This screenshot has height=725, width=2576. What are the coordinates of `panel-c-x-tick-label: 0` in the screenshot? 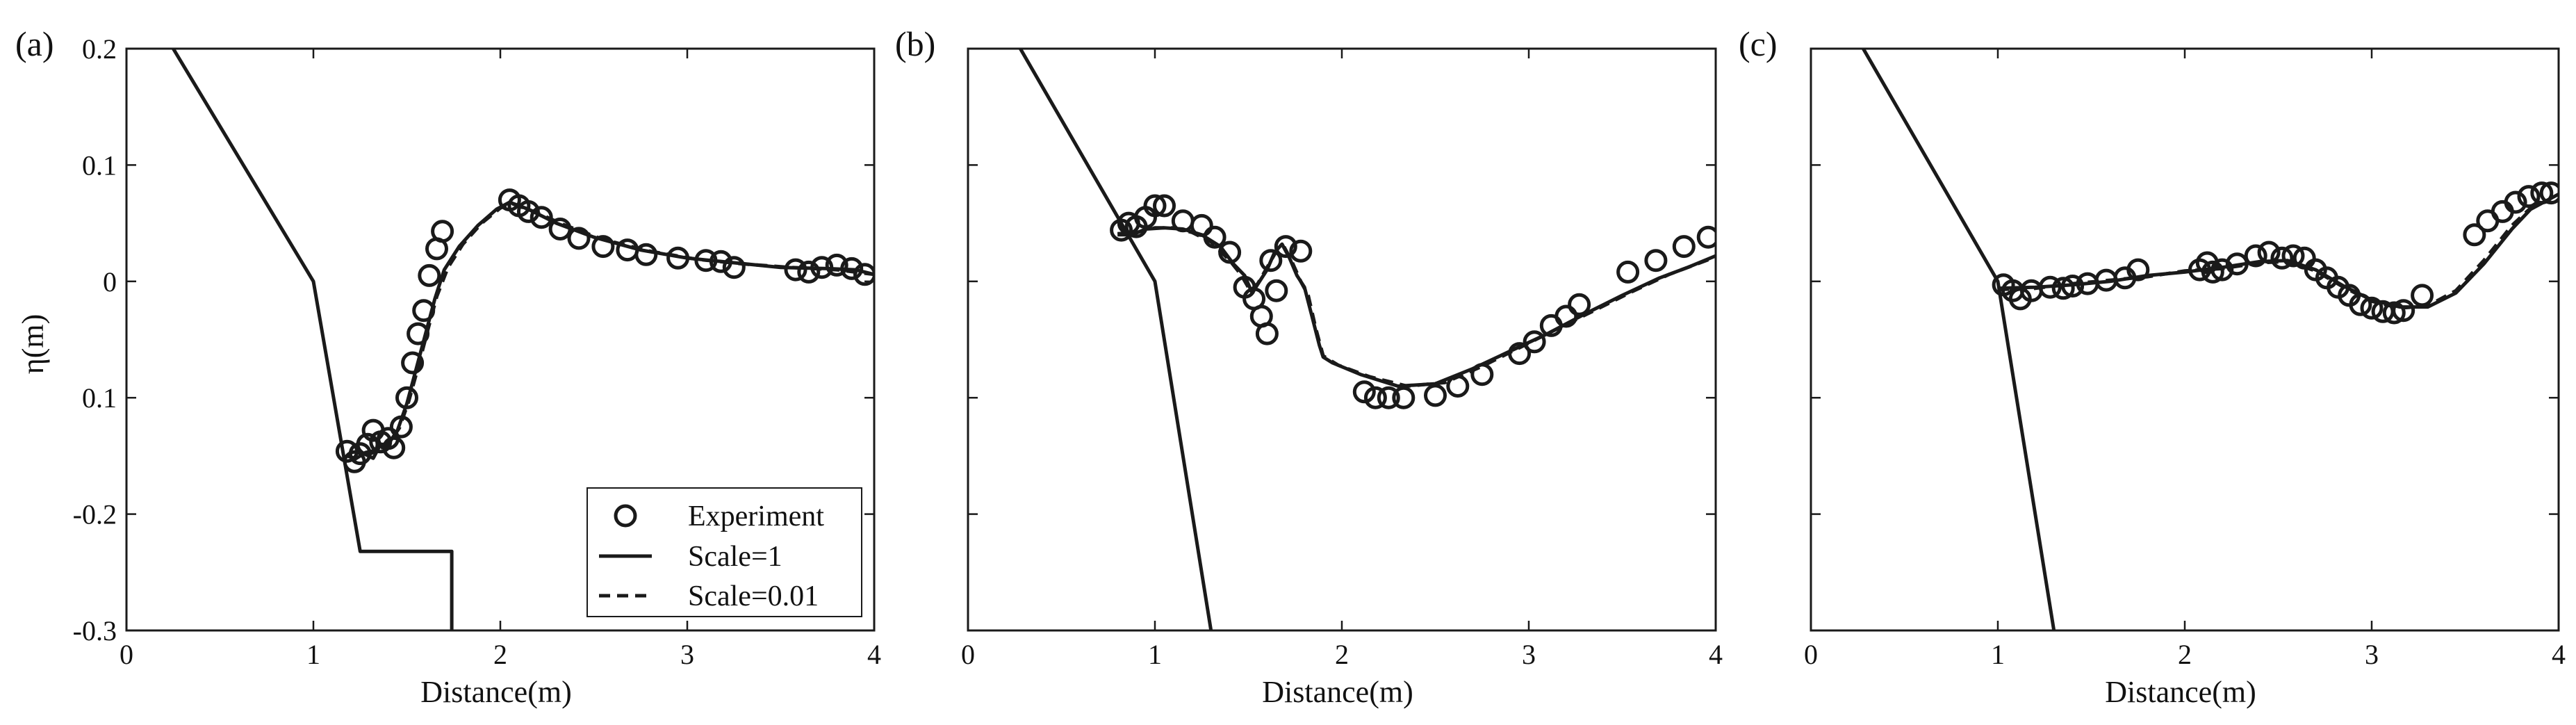 It's located at (1811, 654).